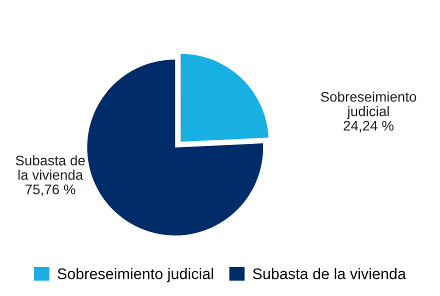 This screenshot has height=296, width=440. What do you see at coordinates (369, 126) in the screenshot?
I see `data-label: 24,24 %` at bounding box center [369, 126].